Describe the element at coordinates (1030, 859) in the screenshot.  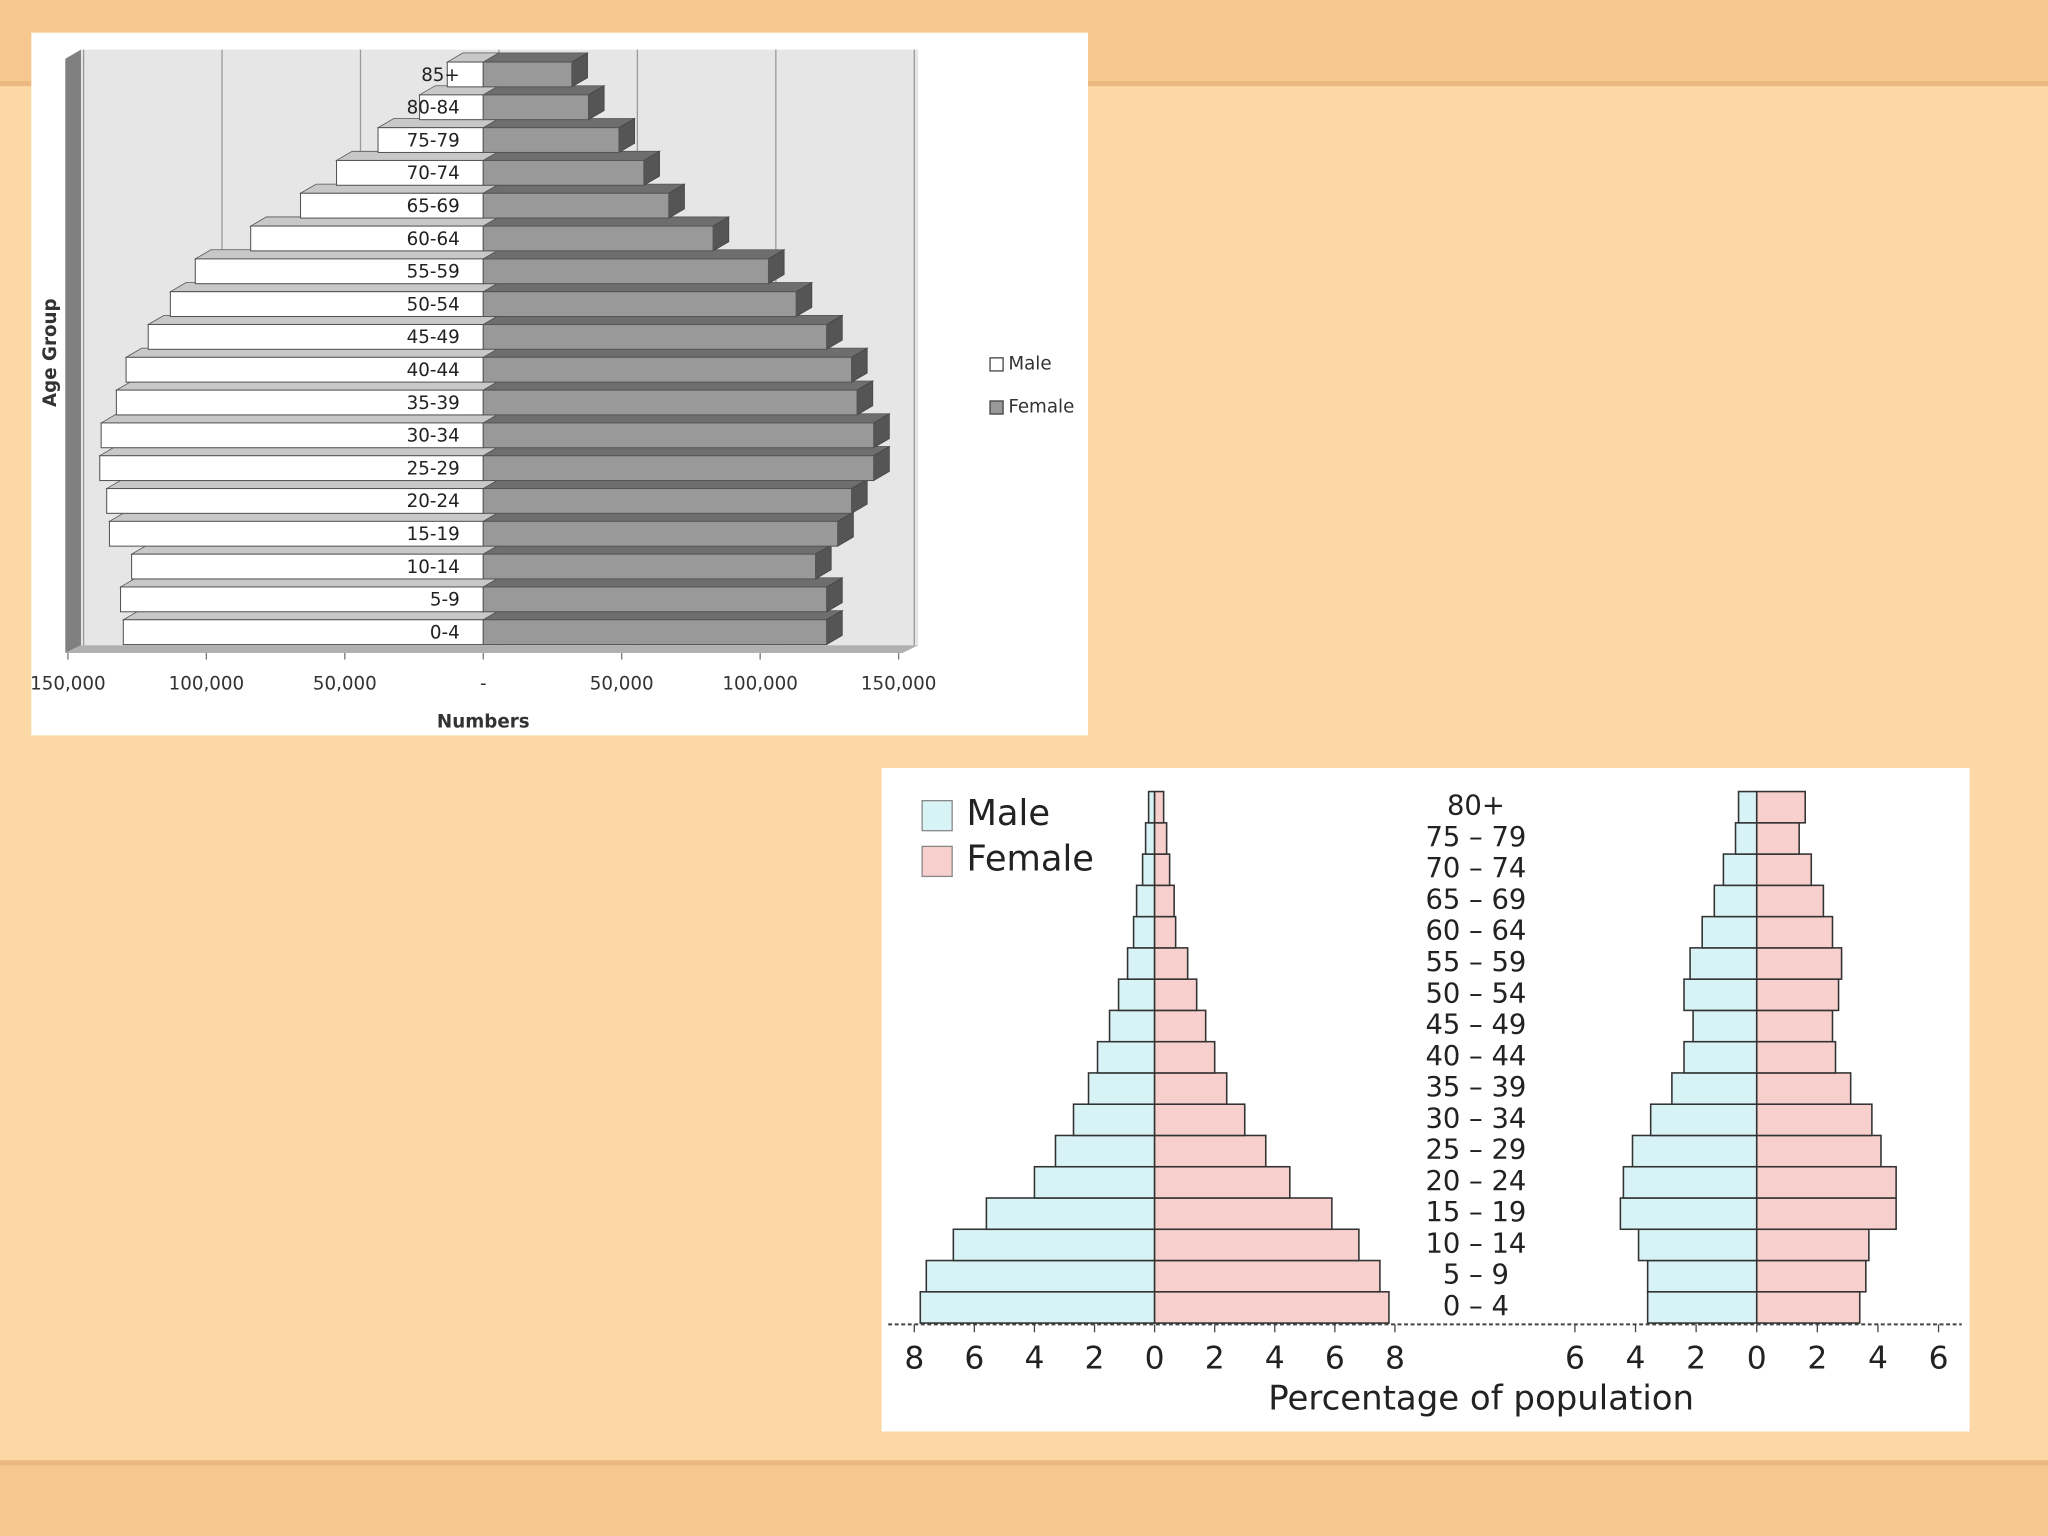
I see `legend-label: Female` at that location.